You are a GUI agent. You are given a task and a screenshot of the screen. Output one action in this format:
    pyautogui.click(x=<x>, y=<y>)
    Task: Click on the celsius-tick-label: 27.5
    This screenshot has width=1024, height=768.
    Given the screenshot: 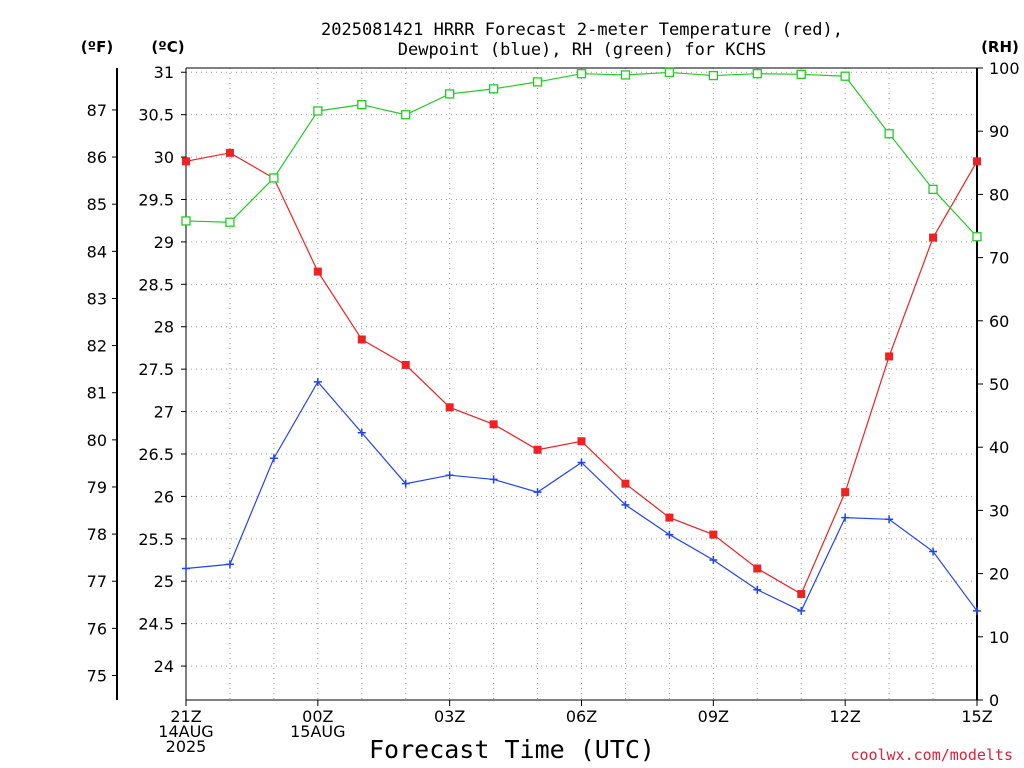 What is the action you would take?
    pyautogui.click(x=156, y=369)
    